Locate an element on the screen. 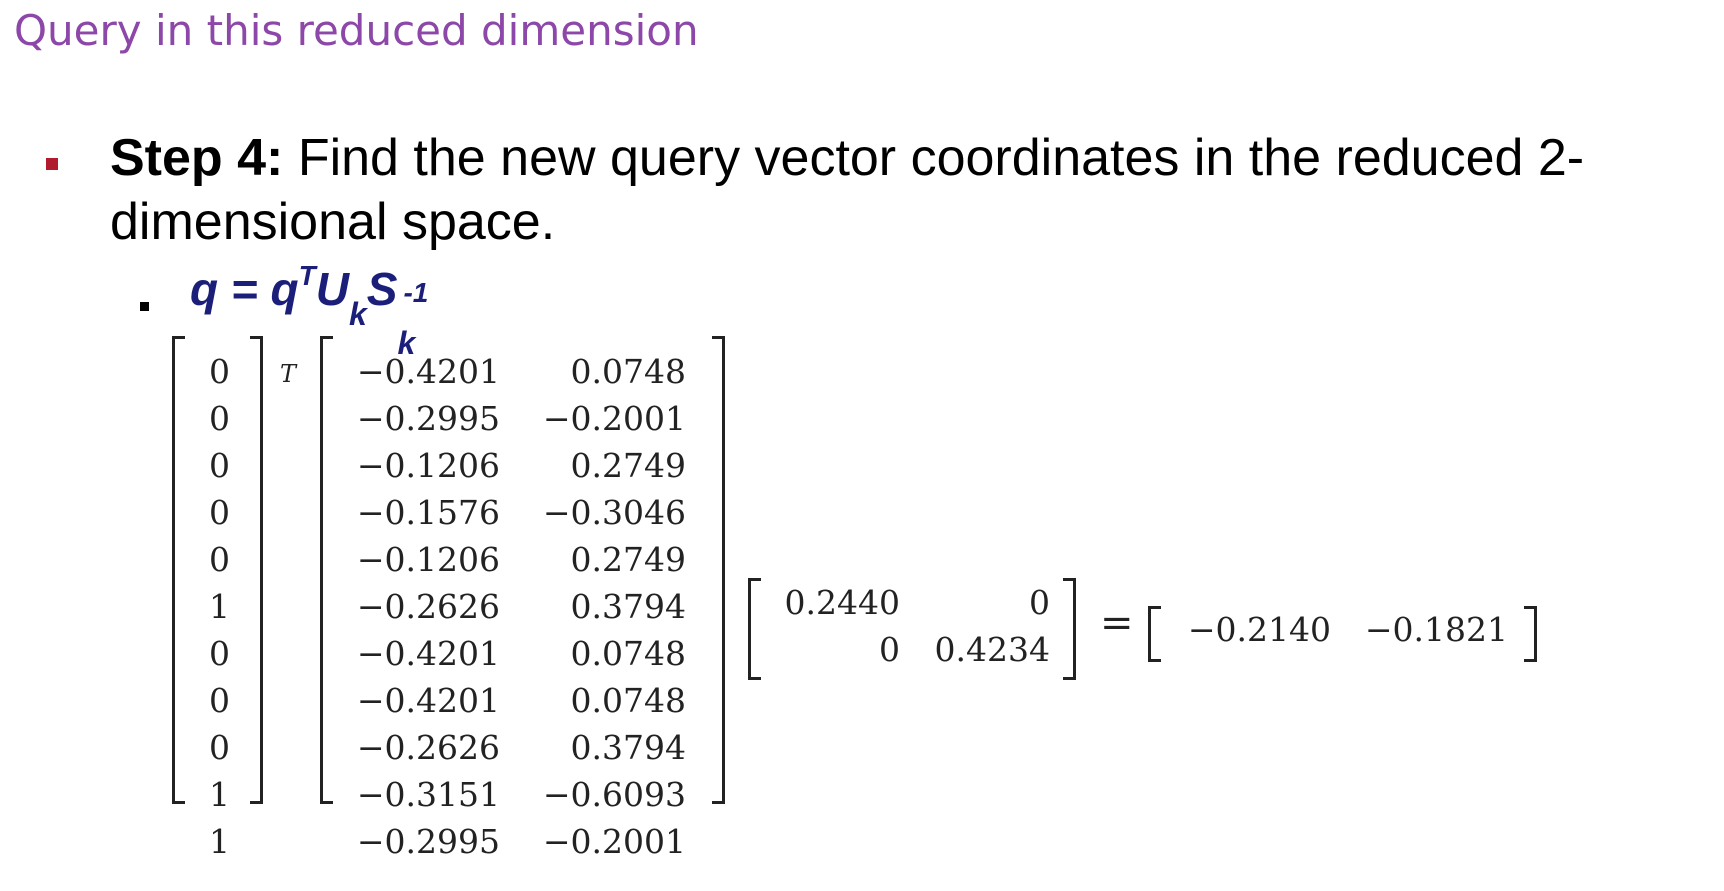  formula-transpose: T is located at coordinates (307, 275).